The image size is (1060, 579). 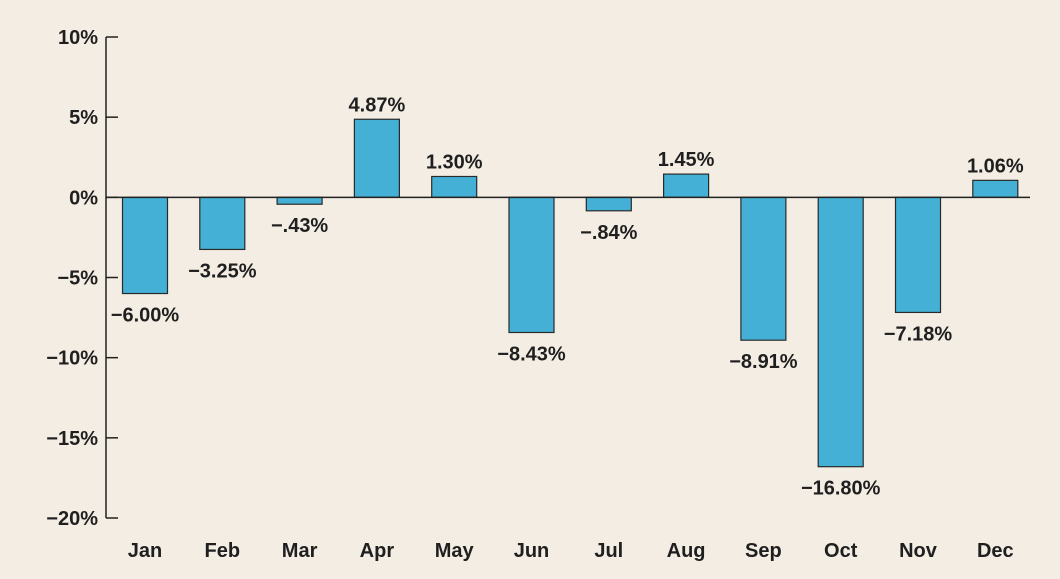 I want to click on data-label-aug: 1.45%, so click(x=686, y=160).